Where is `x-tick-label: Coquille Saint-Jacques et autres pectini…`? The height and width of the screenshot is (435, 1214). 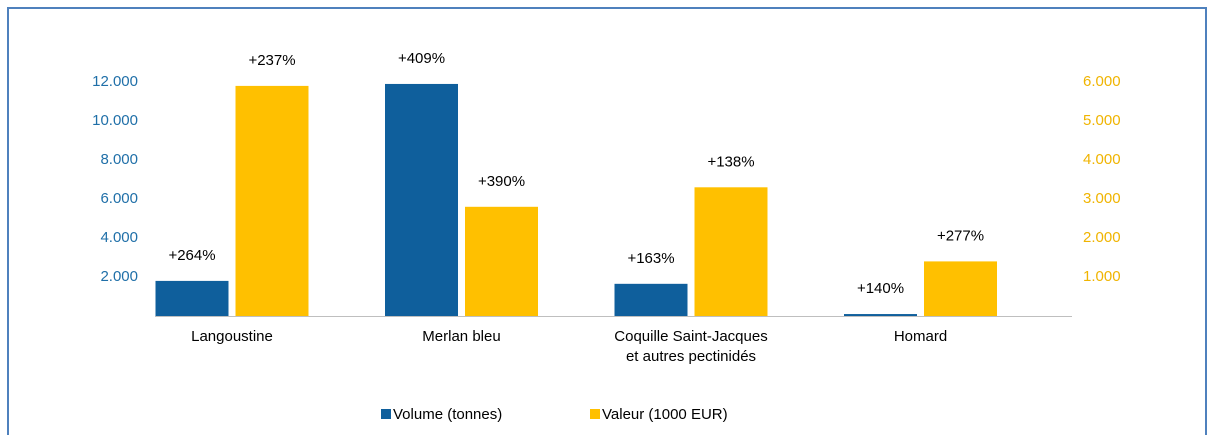 x-tick-label: Coquille Saint-Jacques et autres pectini… is located at coordinates (691, 346).